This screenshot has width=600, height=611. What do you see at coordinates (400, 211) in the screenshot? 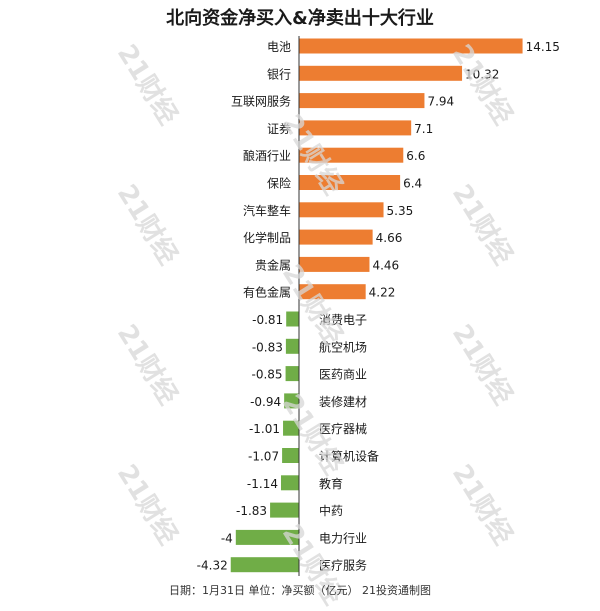
I see `value-label-7: 5.35` at bounding box center [400, 211].